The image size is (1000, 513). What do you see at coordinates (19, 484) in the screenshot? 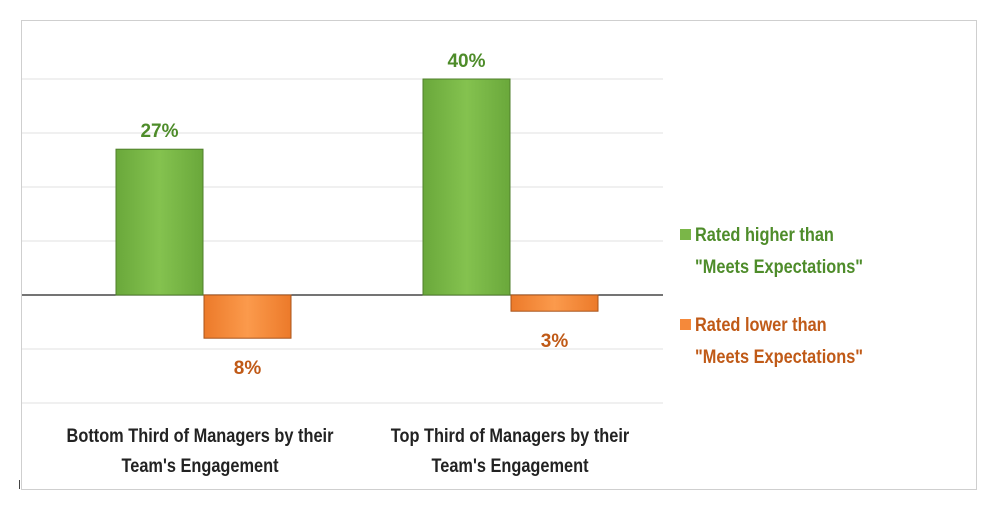
I see `axis-tick` at bounding box center [19, 484].